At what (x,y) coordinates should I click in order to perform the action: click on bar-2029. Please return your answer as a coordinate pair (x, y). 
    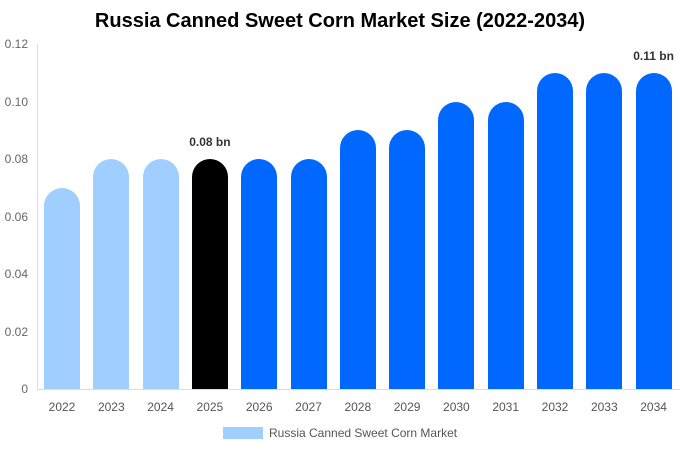
    Looking at the image, I should click on (407, 259).